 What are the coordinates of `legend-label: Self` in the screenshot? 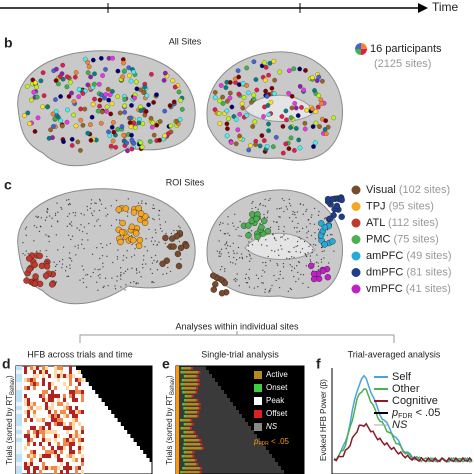 It's located at (402, 377).